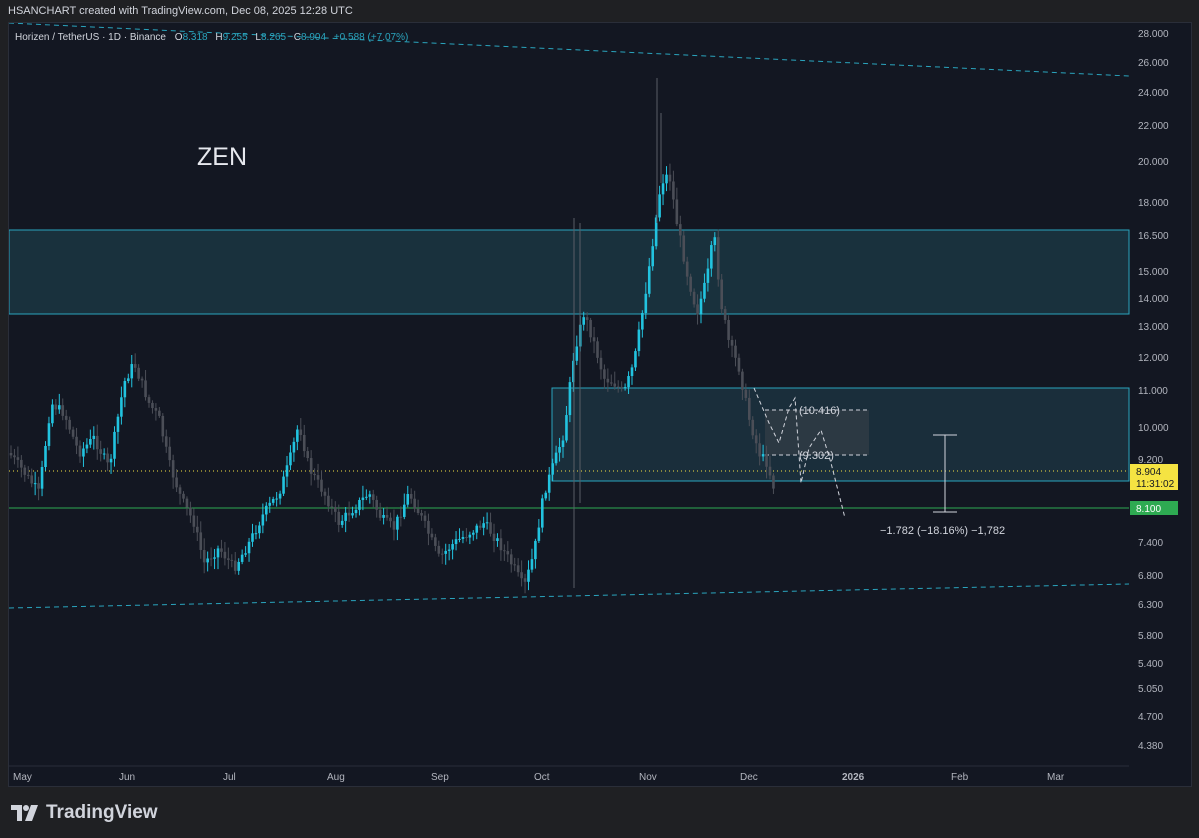  Describe the element at coordinates (1150, 664) in the screenshot. I see `price-tick-label: 5.400` at that location.